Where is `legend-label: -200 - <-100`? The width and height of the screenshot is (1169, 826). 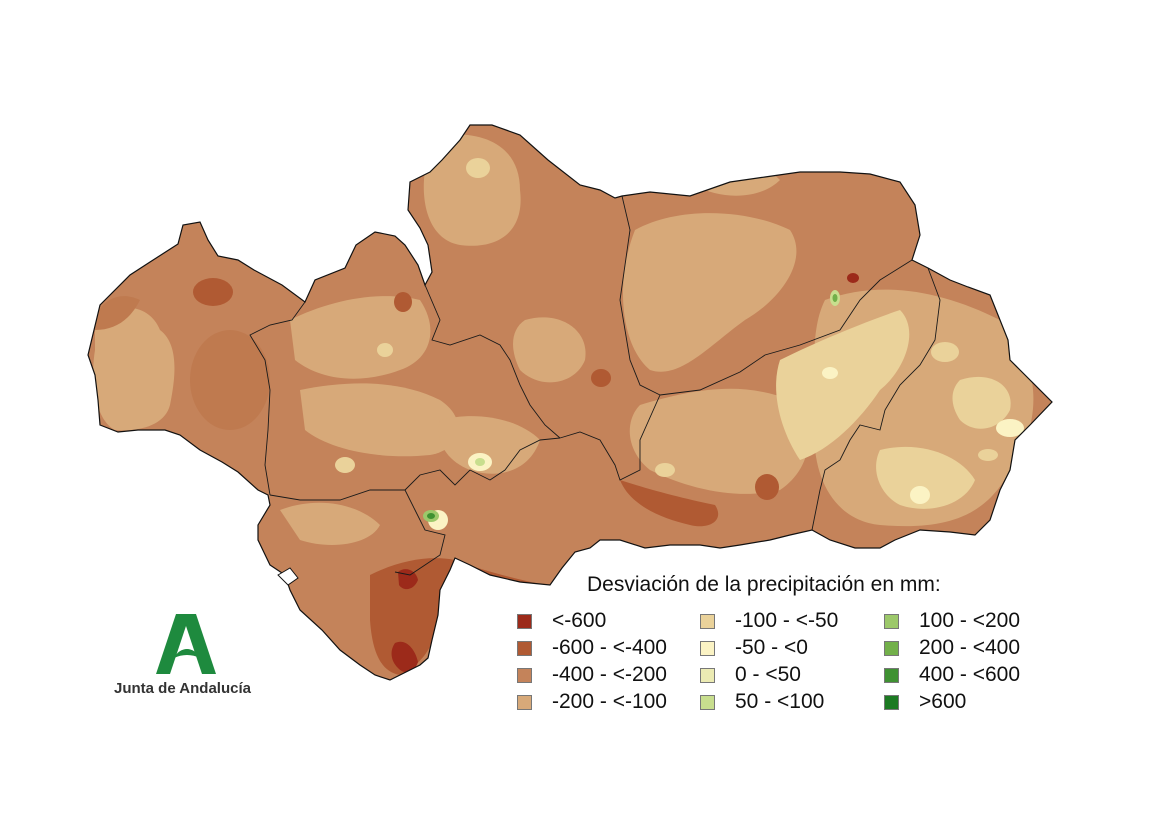 legend-label: -200 - <-100 is located at coordinates (609, 701).